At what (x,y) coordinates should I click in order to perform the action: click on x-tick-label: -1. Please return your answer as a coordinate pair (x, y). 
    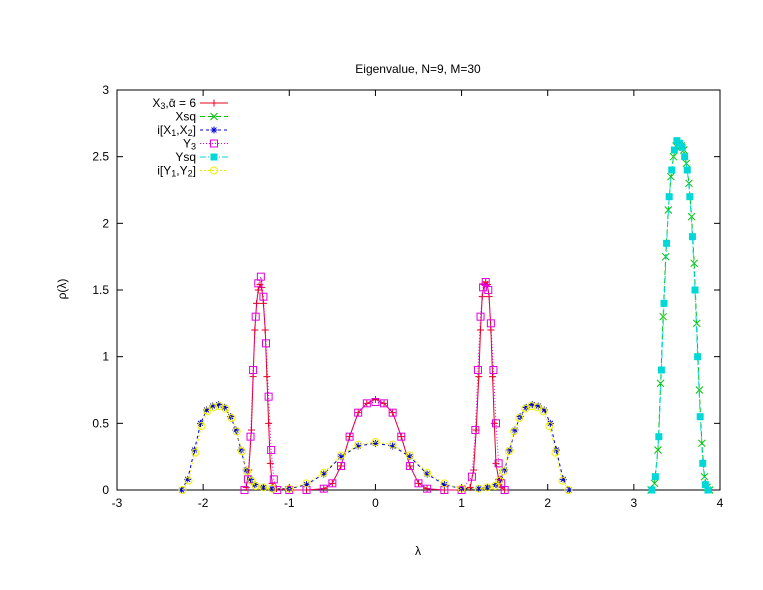
    Looking at the image, I should click on (289, 503).